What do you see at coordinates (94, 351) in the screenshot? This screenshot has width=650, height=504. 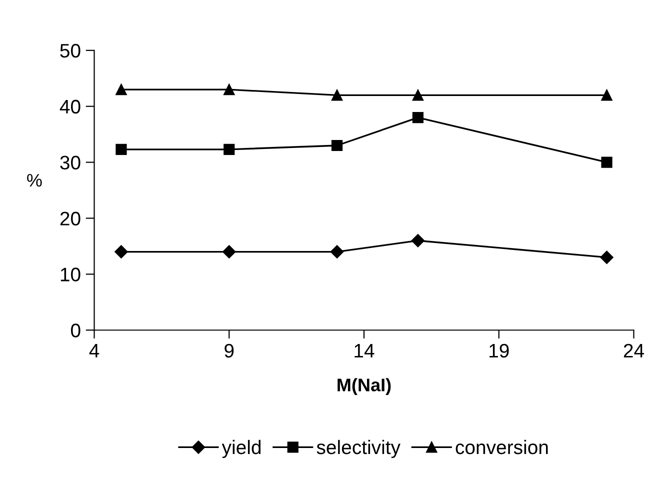 I see `x-tick-label: 4` at bounding box center [94, 351].